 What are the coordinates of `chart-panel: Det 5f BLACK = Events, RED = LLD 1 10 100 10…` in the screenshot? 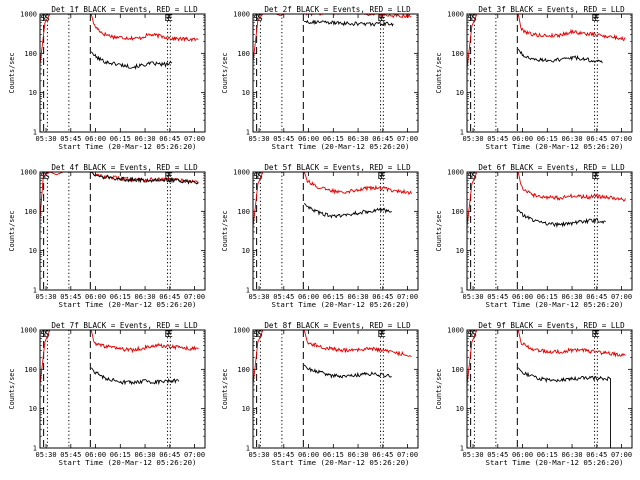 It's located at (320, 236).